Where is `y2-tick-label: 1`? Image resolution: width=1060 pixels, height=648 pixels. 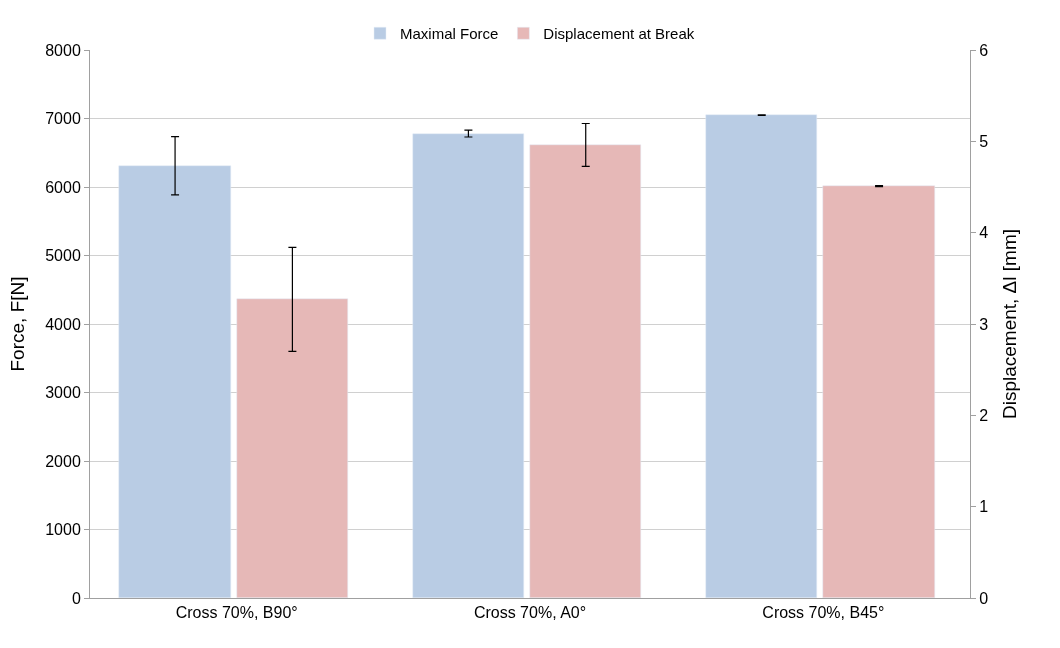
y2-tick-label: 1 is located at coordinates (984, 507).